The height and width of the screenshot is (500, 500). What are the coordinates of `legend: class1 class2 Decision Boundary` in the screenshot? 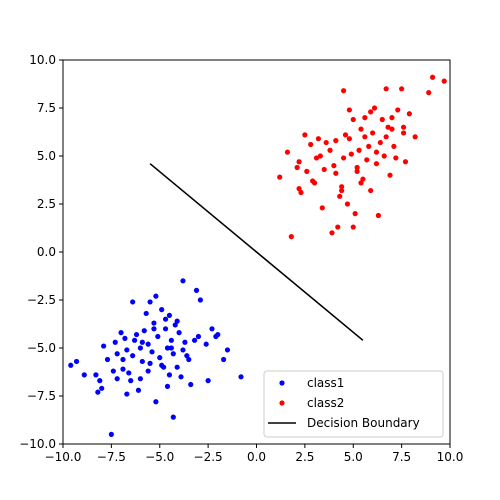 It's located at (353, 404).